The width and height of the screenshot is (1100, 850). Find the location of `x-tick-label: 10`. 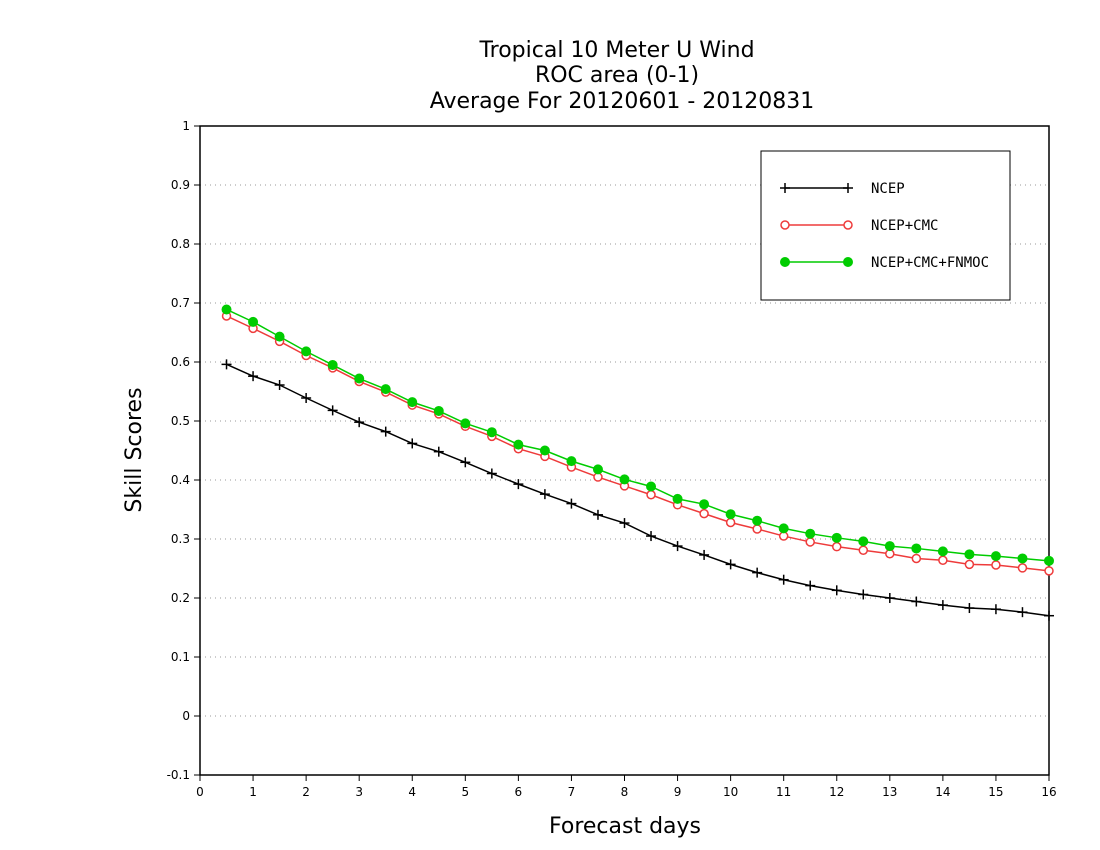

x-tick-label: 10 is located at coordinates (730, 792).